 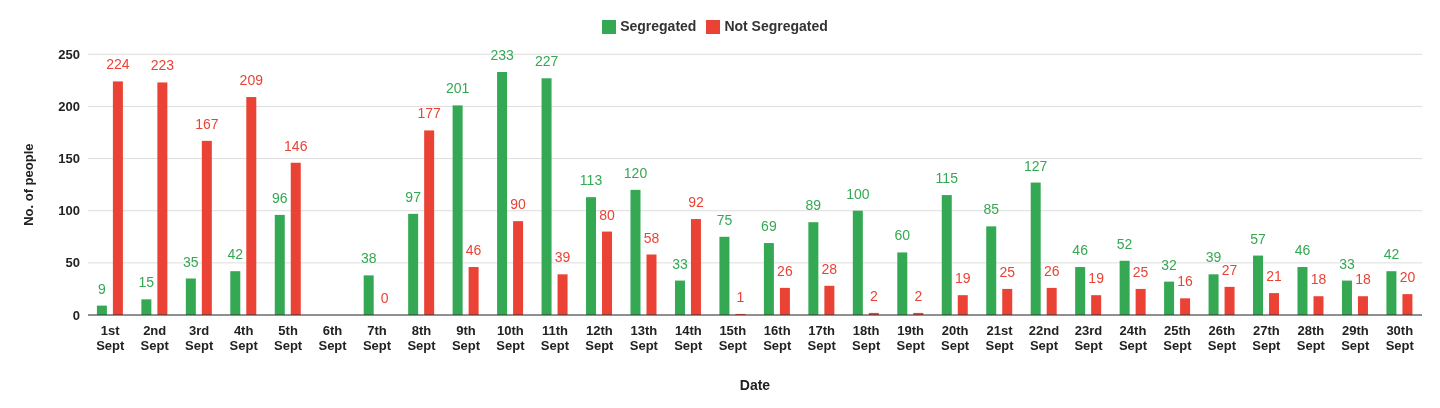 What do you see at coordinates (1169, 264) in the screenshot?
I see `data-label: 32` at bounding box center [1169, 264].